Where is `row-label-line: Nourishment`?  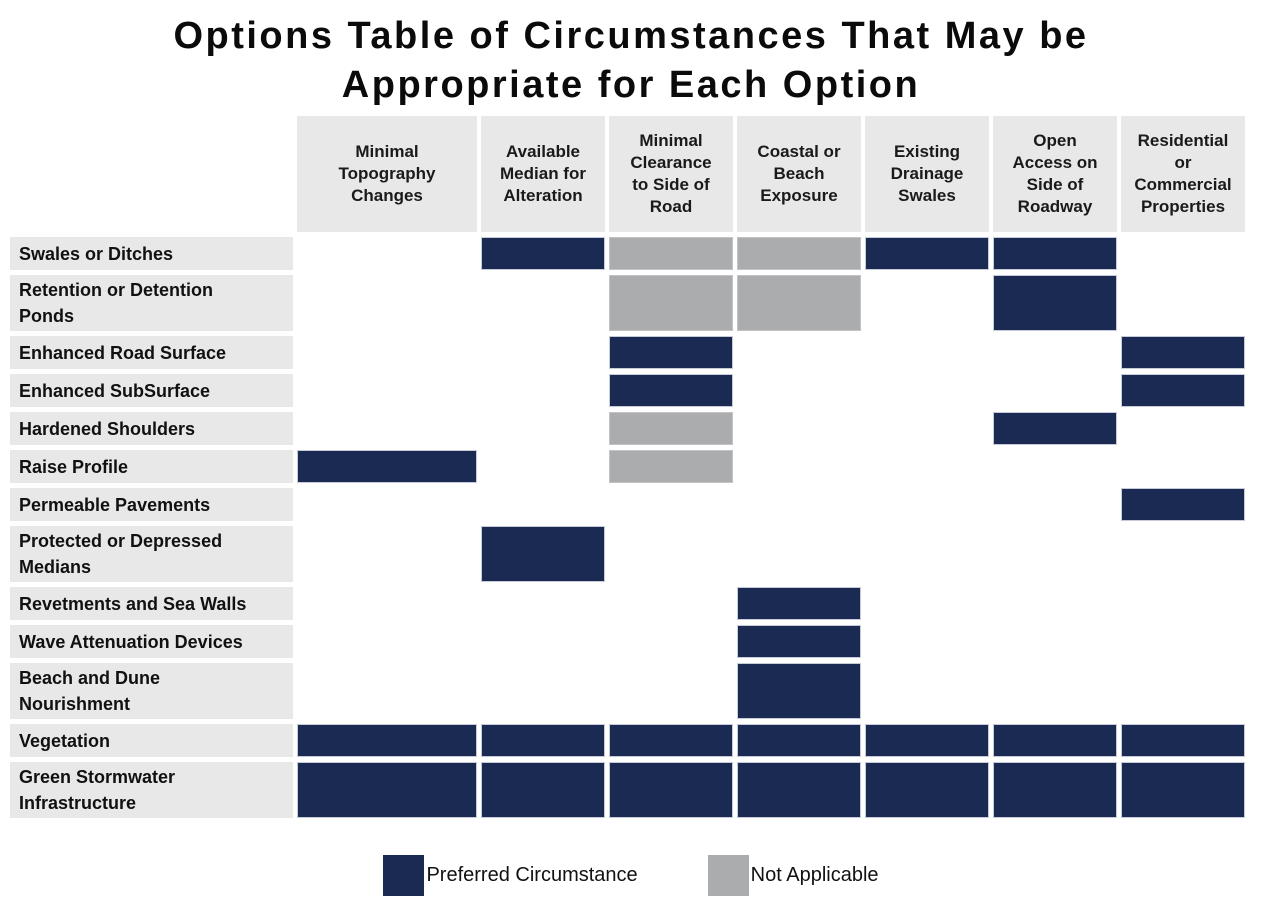 row-label-line: Nourishment is located at coordinates (75, 704).